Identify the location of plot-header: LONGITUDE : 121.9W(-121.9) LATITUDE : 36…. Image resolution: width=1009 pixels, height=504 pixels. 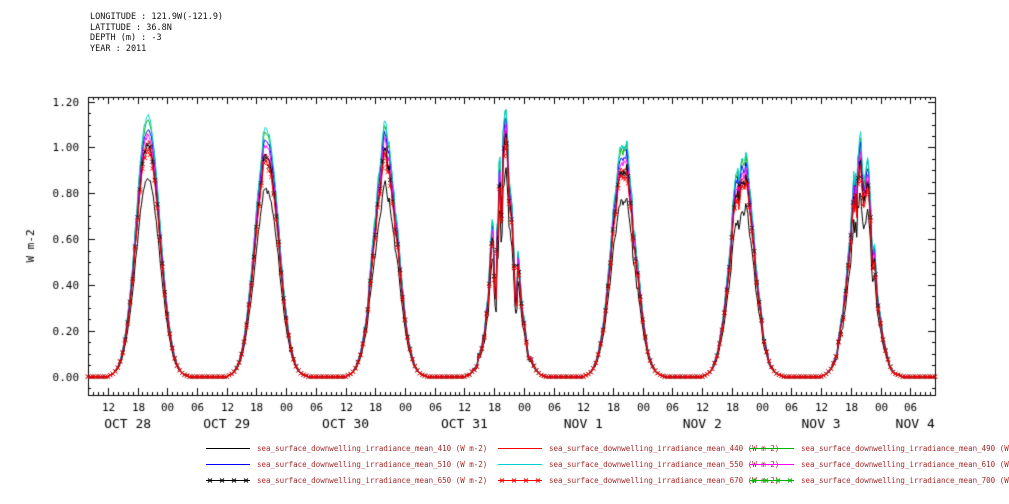
(156, 33).